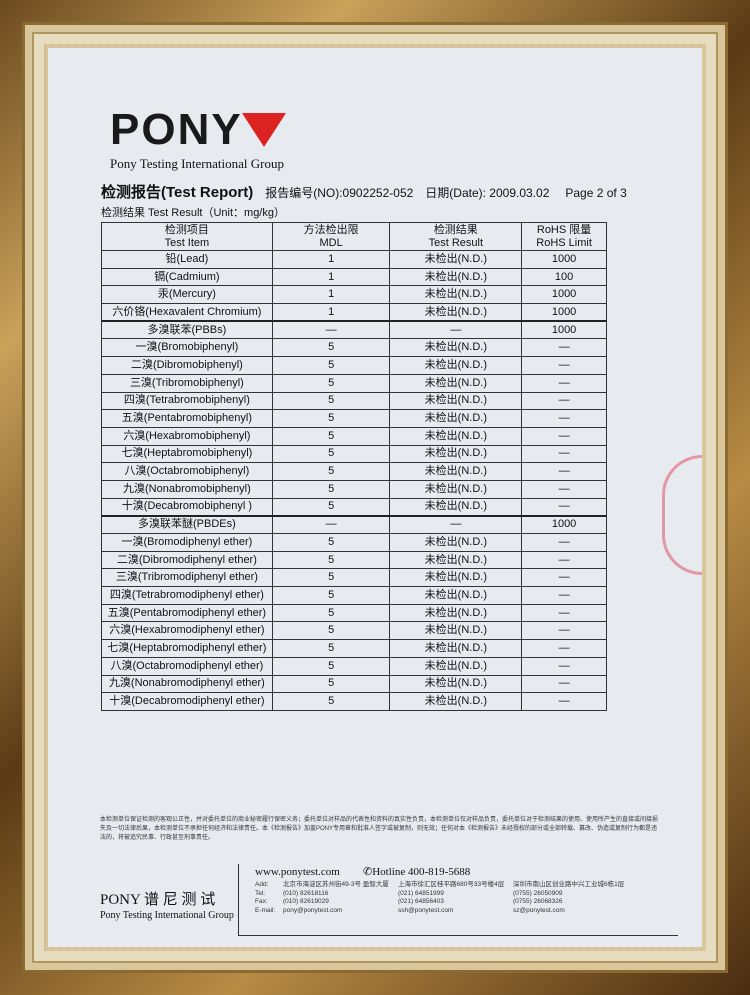  What do you see at coordinates (187, 666) in the screenshot?
I see `table-cell: 八溴(Octabromodiphenyl ether)` at bounding box center [187, 666].